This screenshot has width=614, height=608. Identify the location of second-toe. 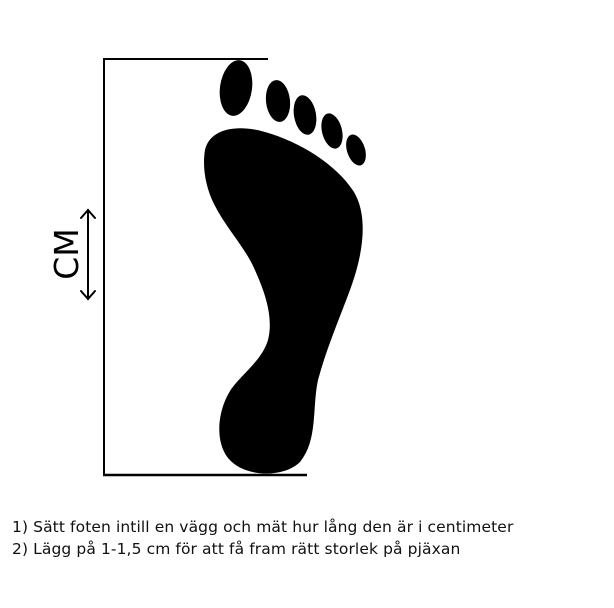
(278, 101).